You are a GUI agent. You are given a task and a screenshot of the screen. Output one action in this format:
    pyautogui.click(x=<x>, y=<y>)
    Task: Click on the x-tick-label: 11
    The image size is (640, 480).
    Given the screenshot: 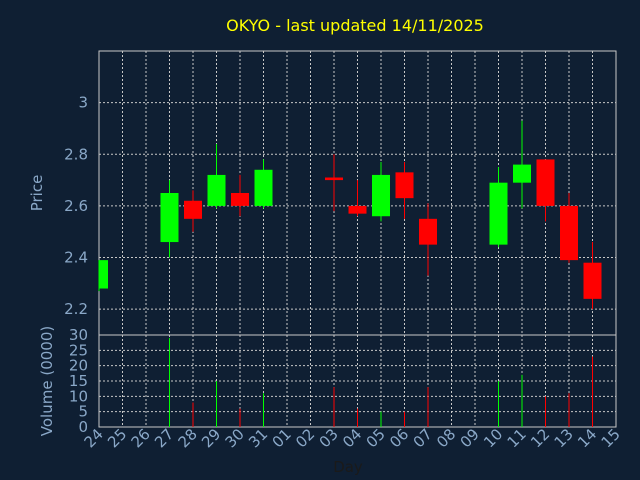 What is the action you would take?
    pyautogui.click(x=517, y=438)
    